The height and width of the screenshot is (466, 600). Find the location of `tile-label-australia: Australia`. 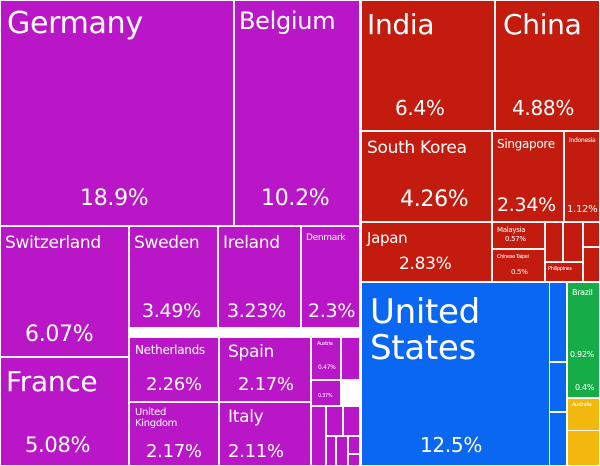

tile-label-australia: Australia is located at coordinates (582, 405).